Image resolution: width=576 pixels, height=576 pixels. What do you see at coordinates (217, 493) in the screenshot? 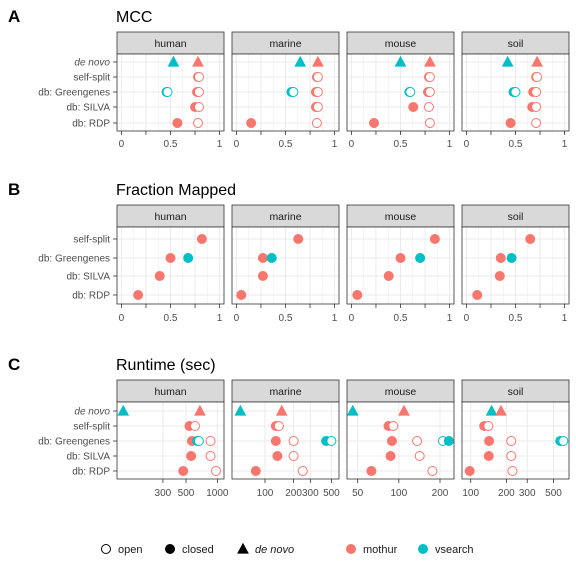
I see `x-tick-label: 1000` at bounding box center [217, 493].